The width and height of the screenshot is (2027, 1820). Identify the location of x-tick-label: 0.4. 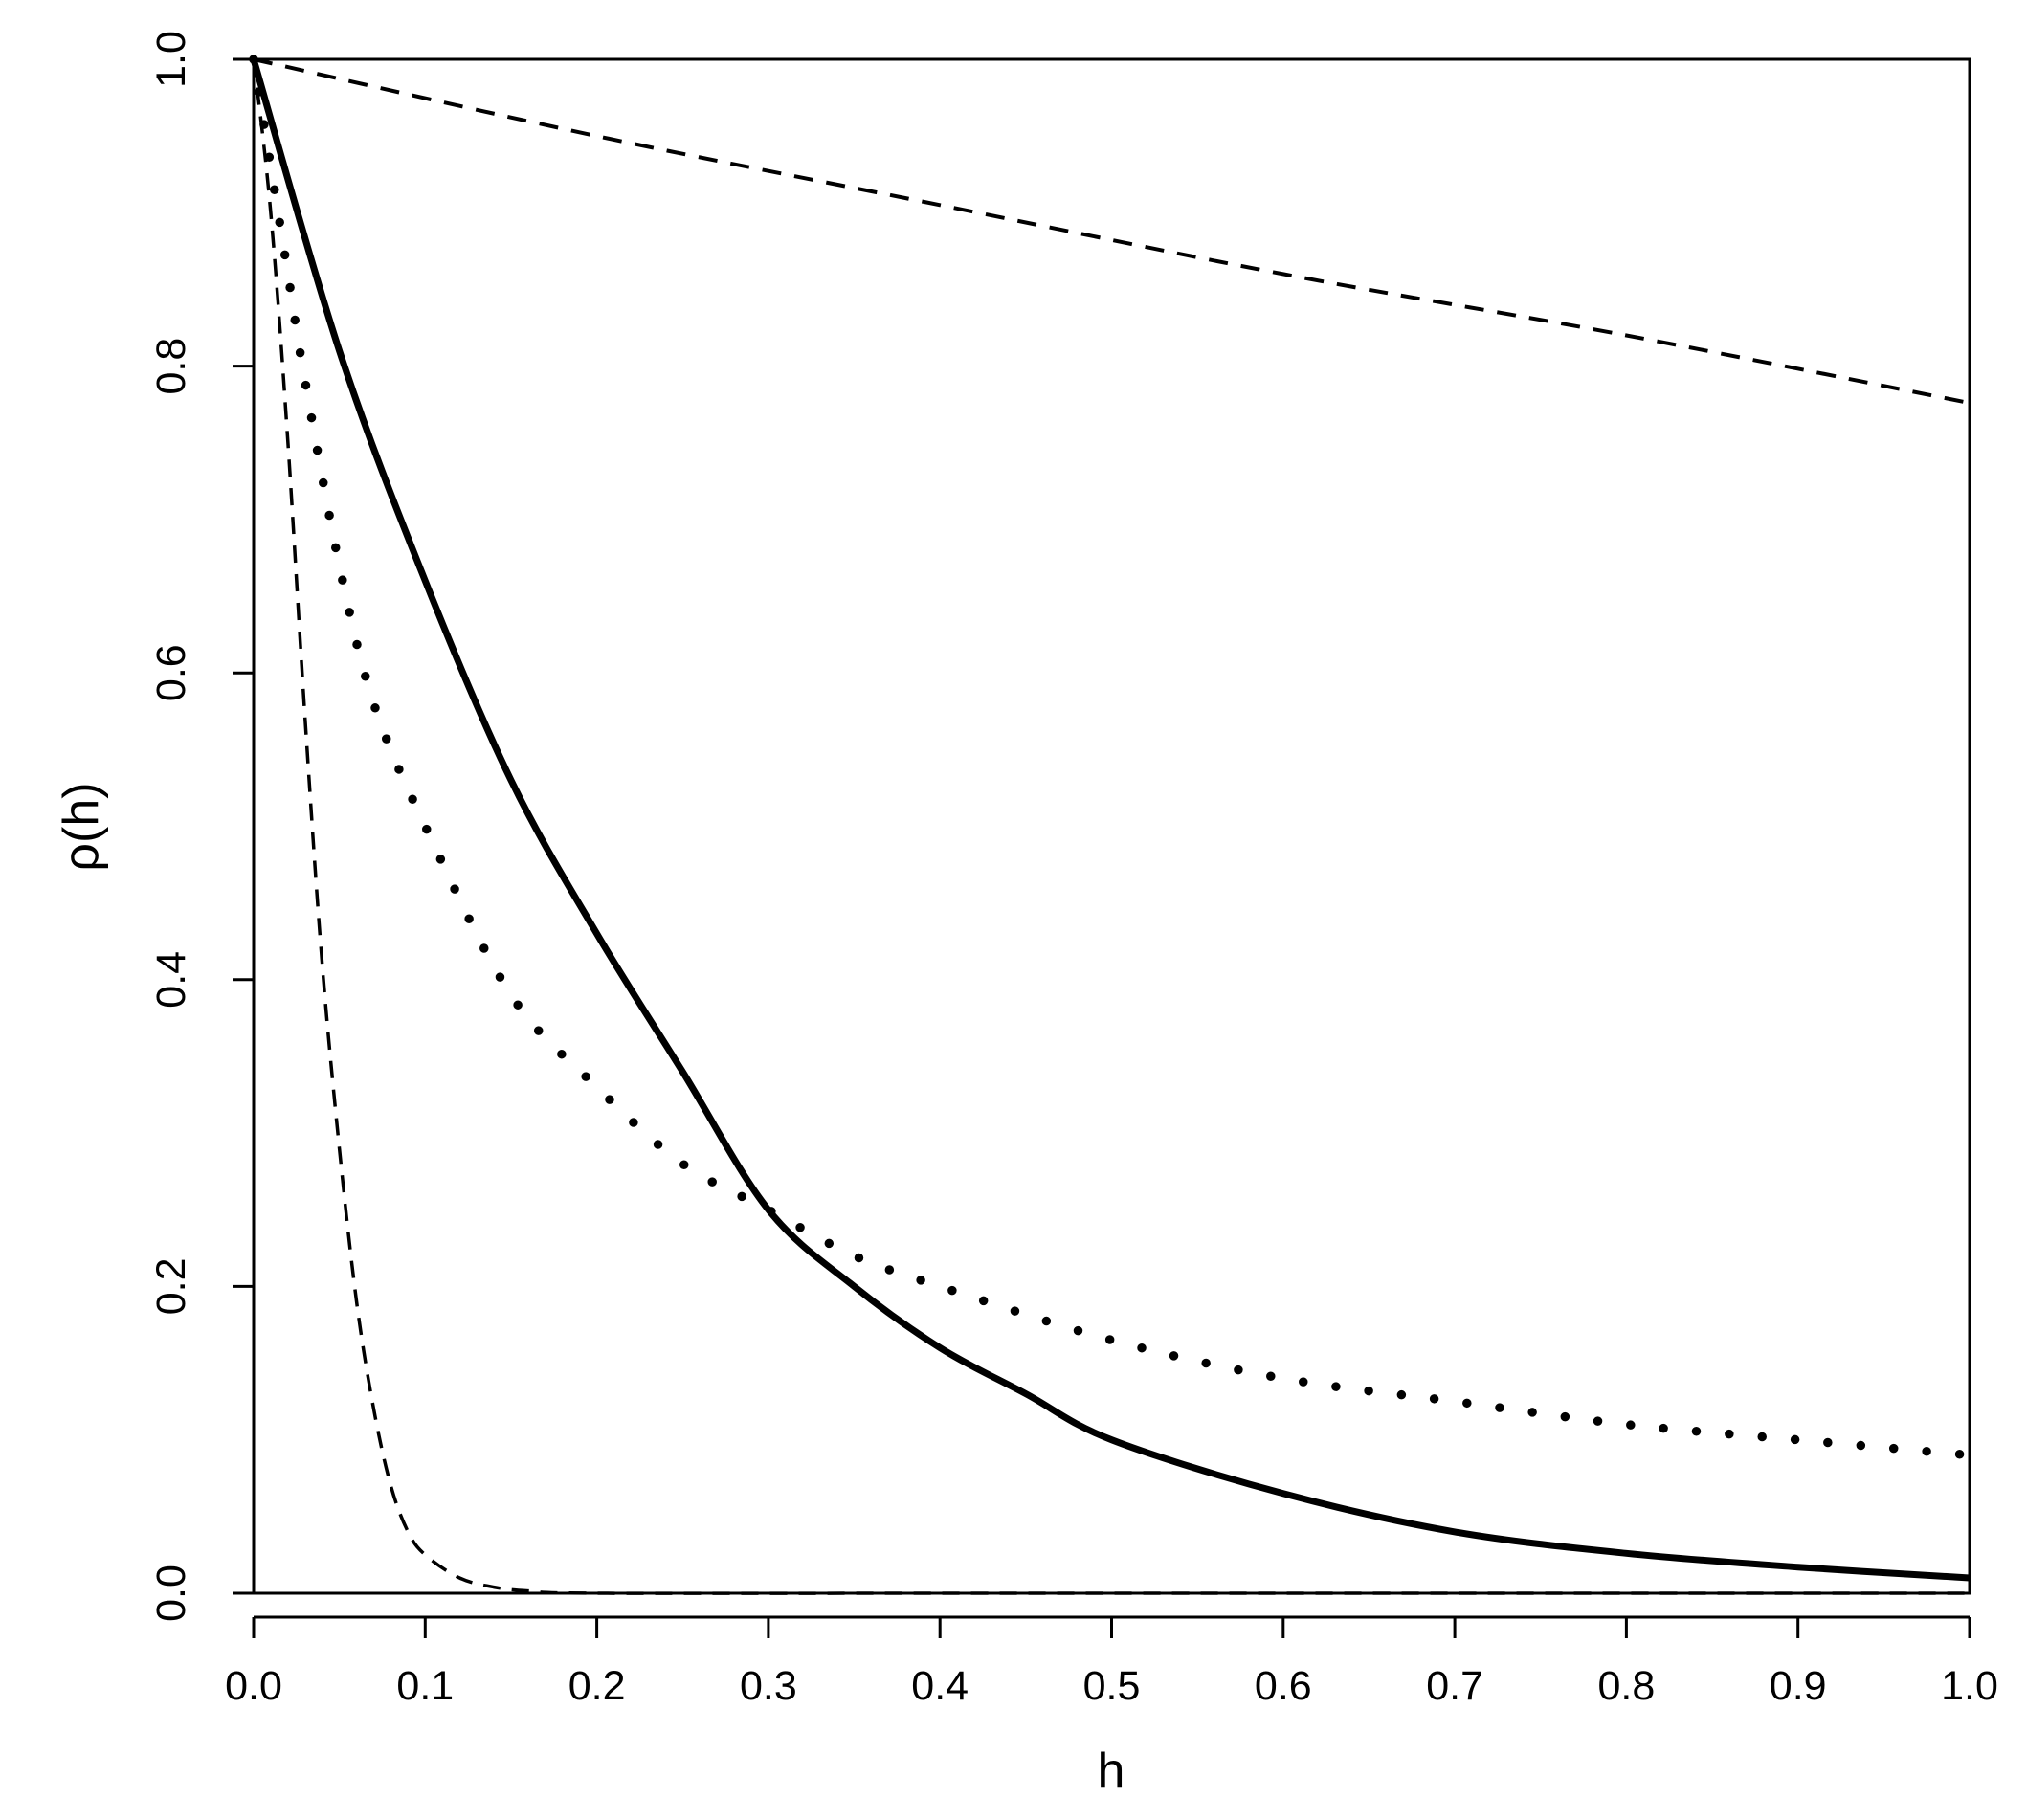
(940, 1686).